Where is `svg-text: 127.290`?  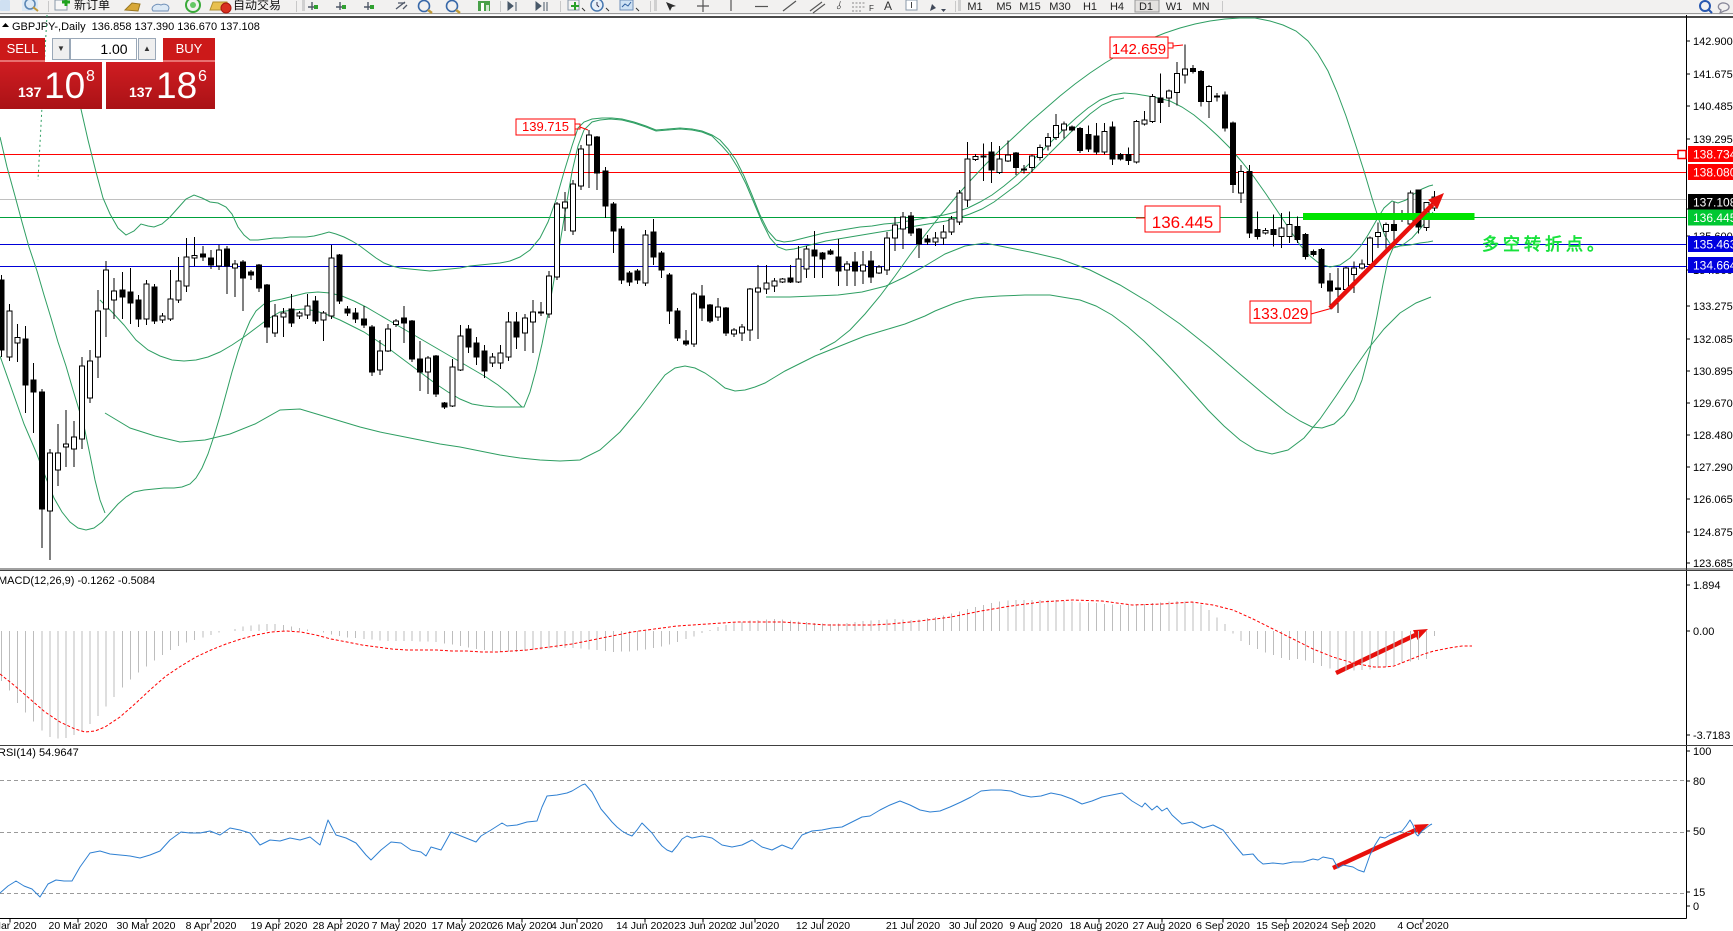 svg-text: 127.290 is located at coordinates (1713, 468).